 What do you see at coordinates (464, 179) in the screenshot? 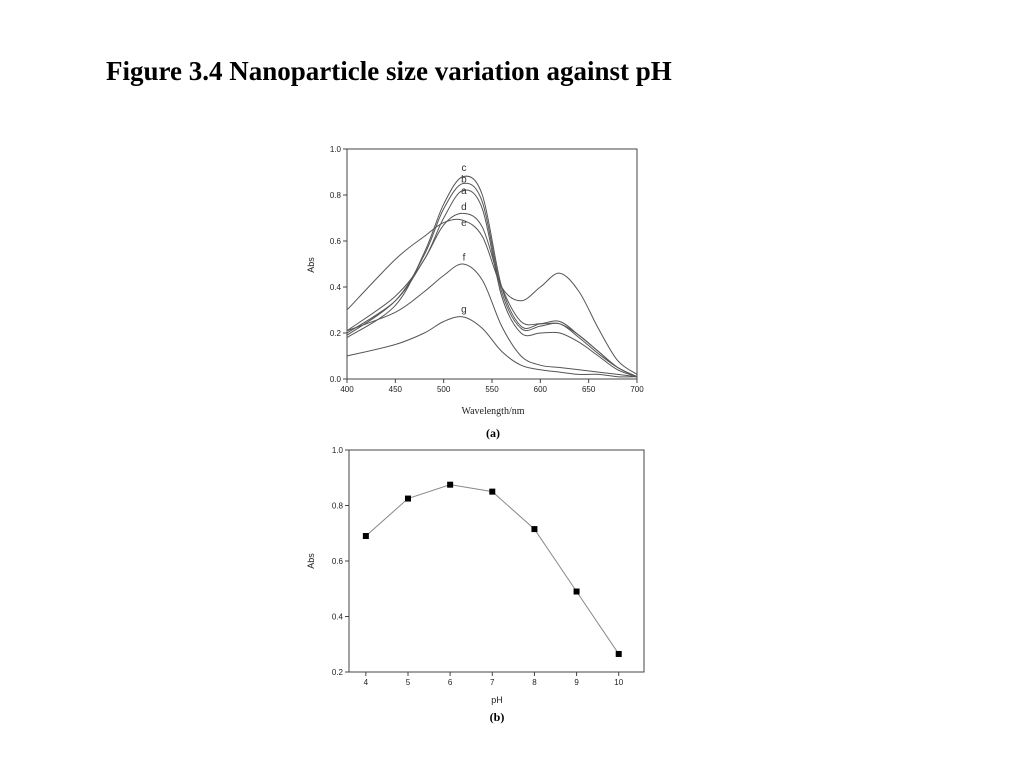
I see `curve-label-b: b` at bounding box center [464, 179].